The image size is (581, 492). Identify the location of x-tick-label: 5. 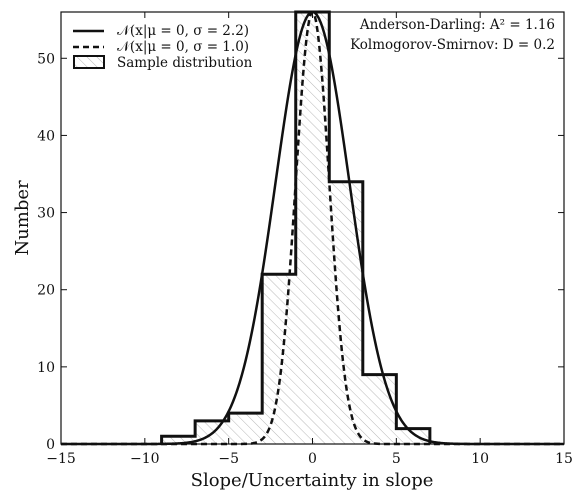
(396, 459).